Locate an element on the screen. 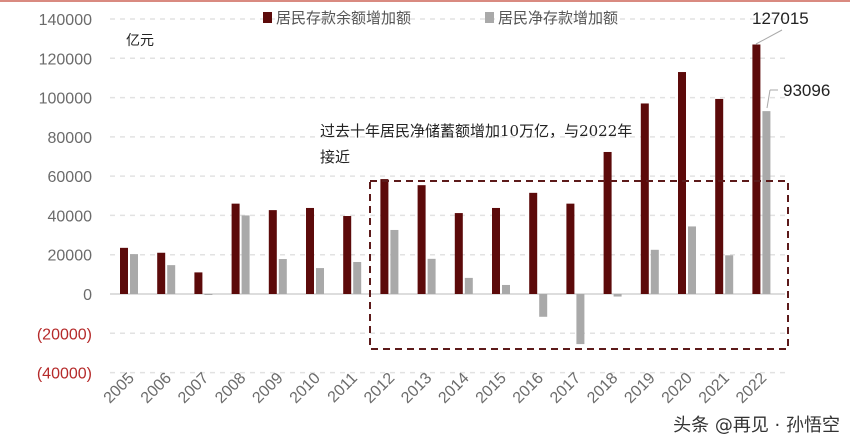 Image resolution: width=850 pixels, height=438 pixels. x-tick-label: 2019 is located at coordinates (639, 388).